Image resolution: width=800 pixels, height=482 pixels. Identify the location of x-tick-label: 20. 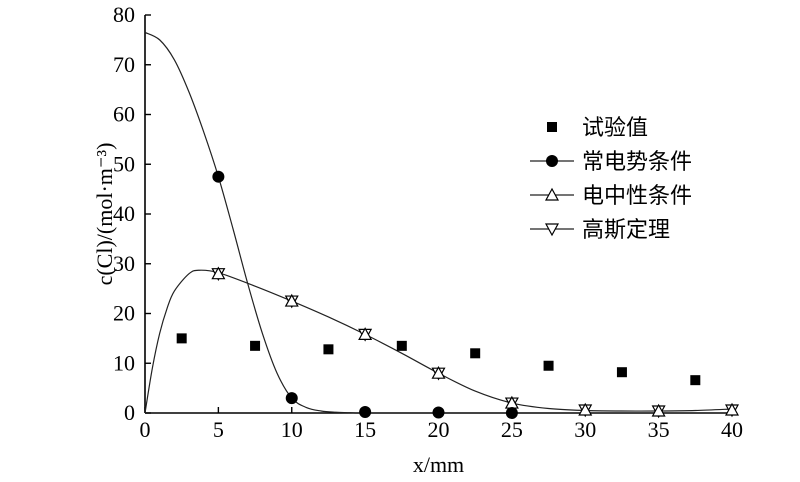
(439, 429).